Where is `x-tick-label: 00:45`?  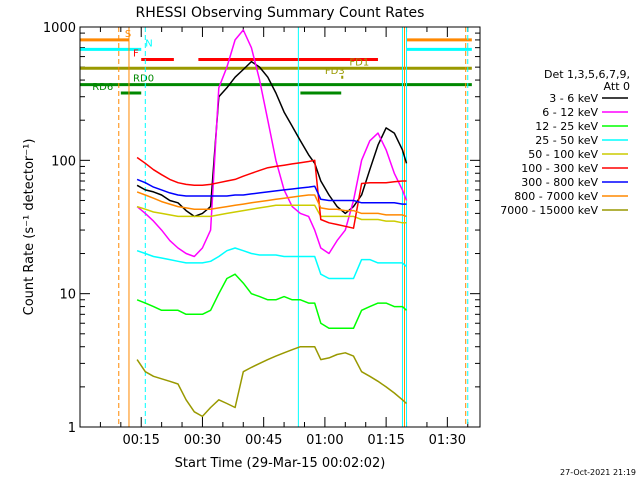
x-tick-label: 00:45 is located at coordinates (263, 440).